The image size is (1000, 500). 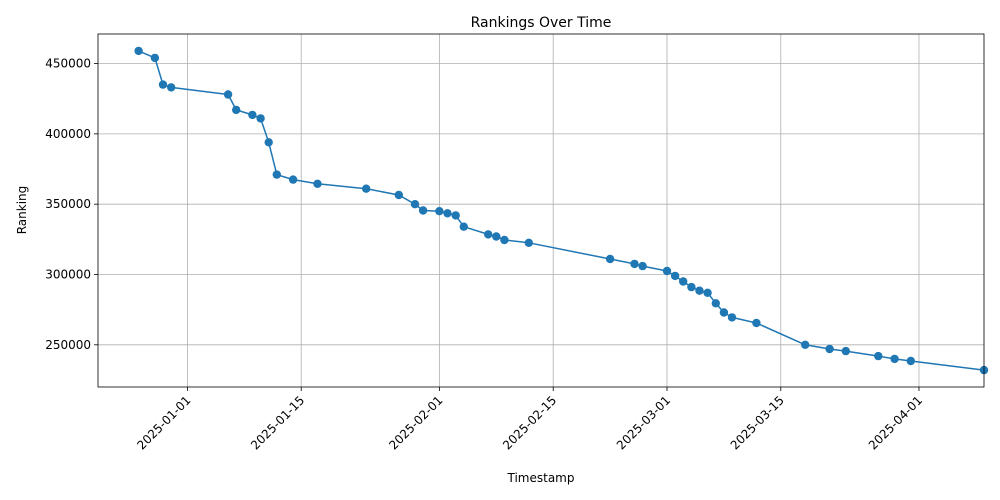 What do you see at coordinates (541, 478) in the screenshot?
I see `x-axis-label: Timestamp` at bounding box center [541, 478].